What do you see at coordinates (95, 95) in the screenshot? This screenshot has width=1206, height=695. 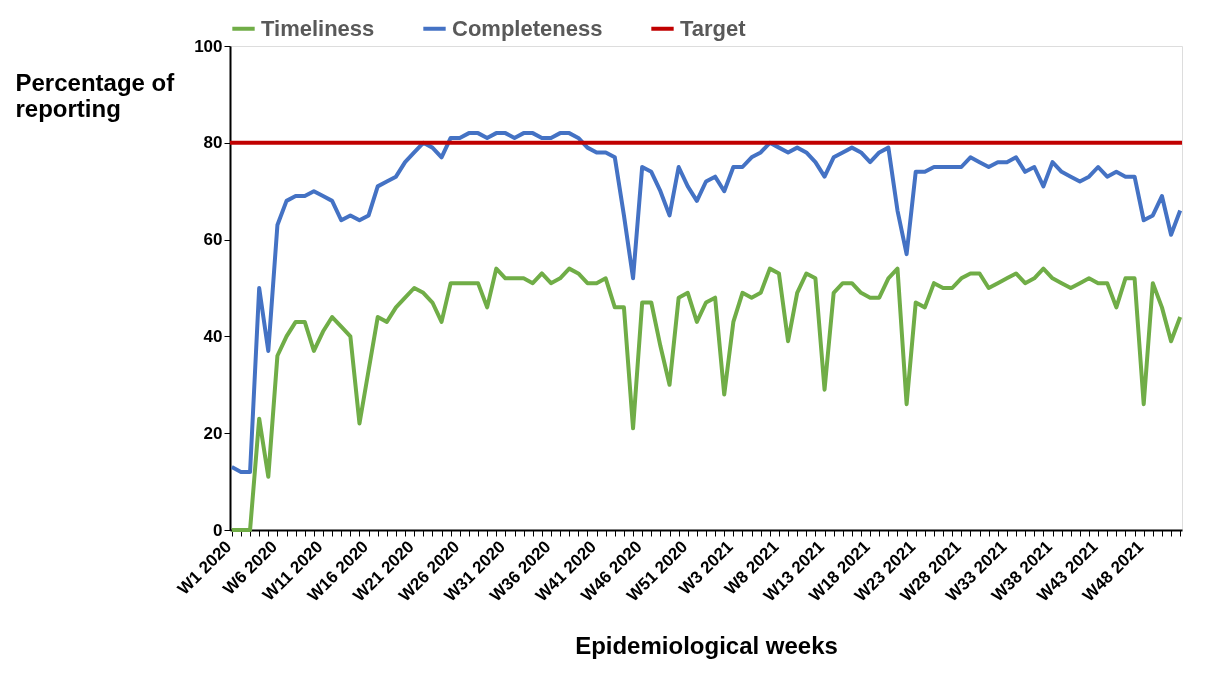 I see `y-axis-title: Percentage of reporting` at bounding box center [95, 95].